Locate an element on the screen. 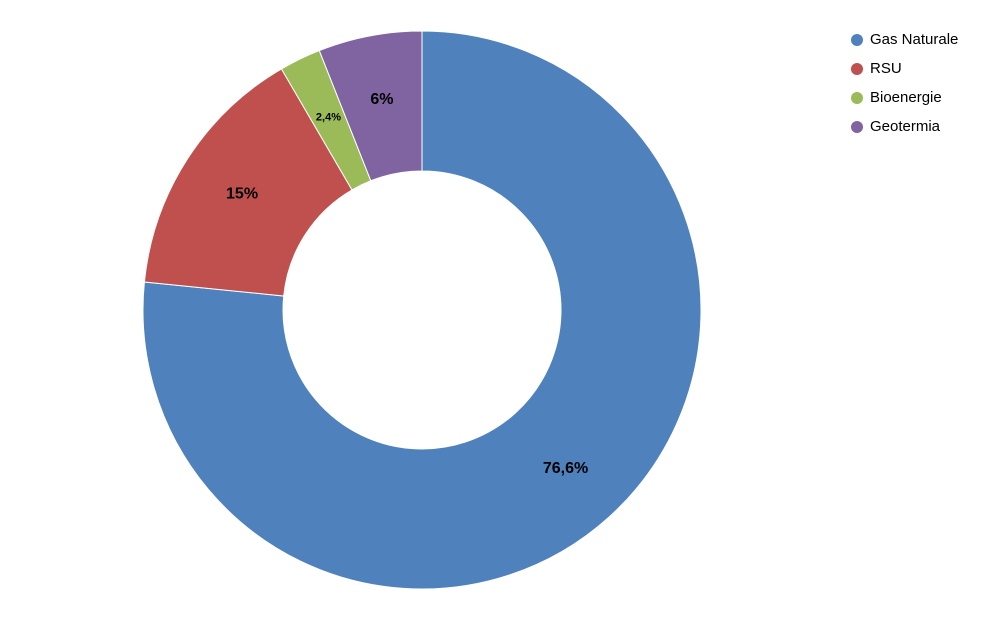 The width and height of the screenshot is (999, 620). legend-label: RSU is located at coordinates (886, 68).